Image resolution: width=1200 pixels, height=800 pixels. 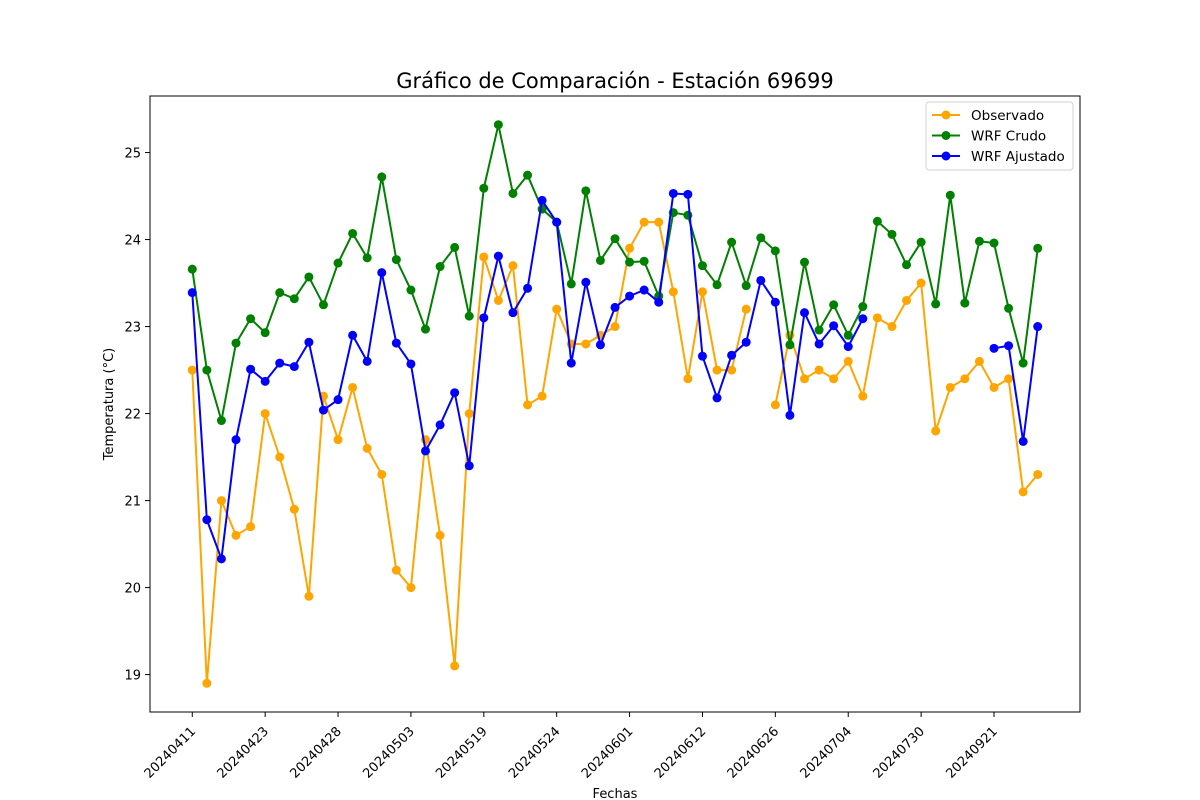 What do you see at coordinates (132, 154) in the screenshot?
I see `y-tick-label: 25` at bounding box center [132, 154].